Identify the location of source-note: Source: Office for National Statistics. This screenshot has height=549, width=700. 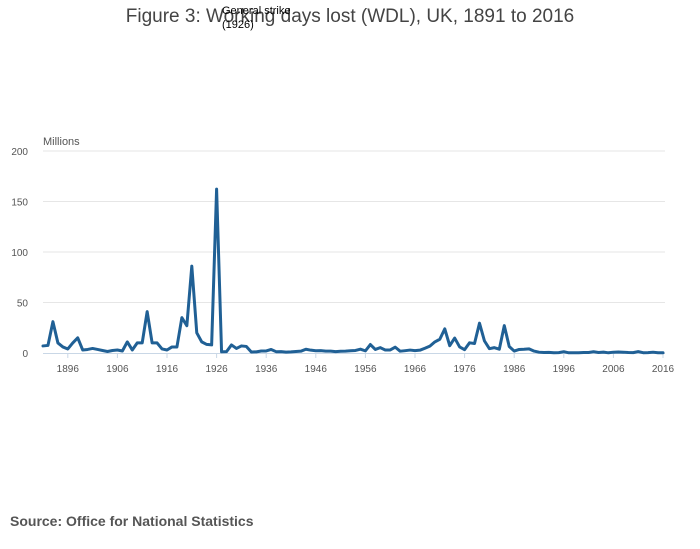
(132, 521).